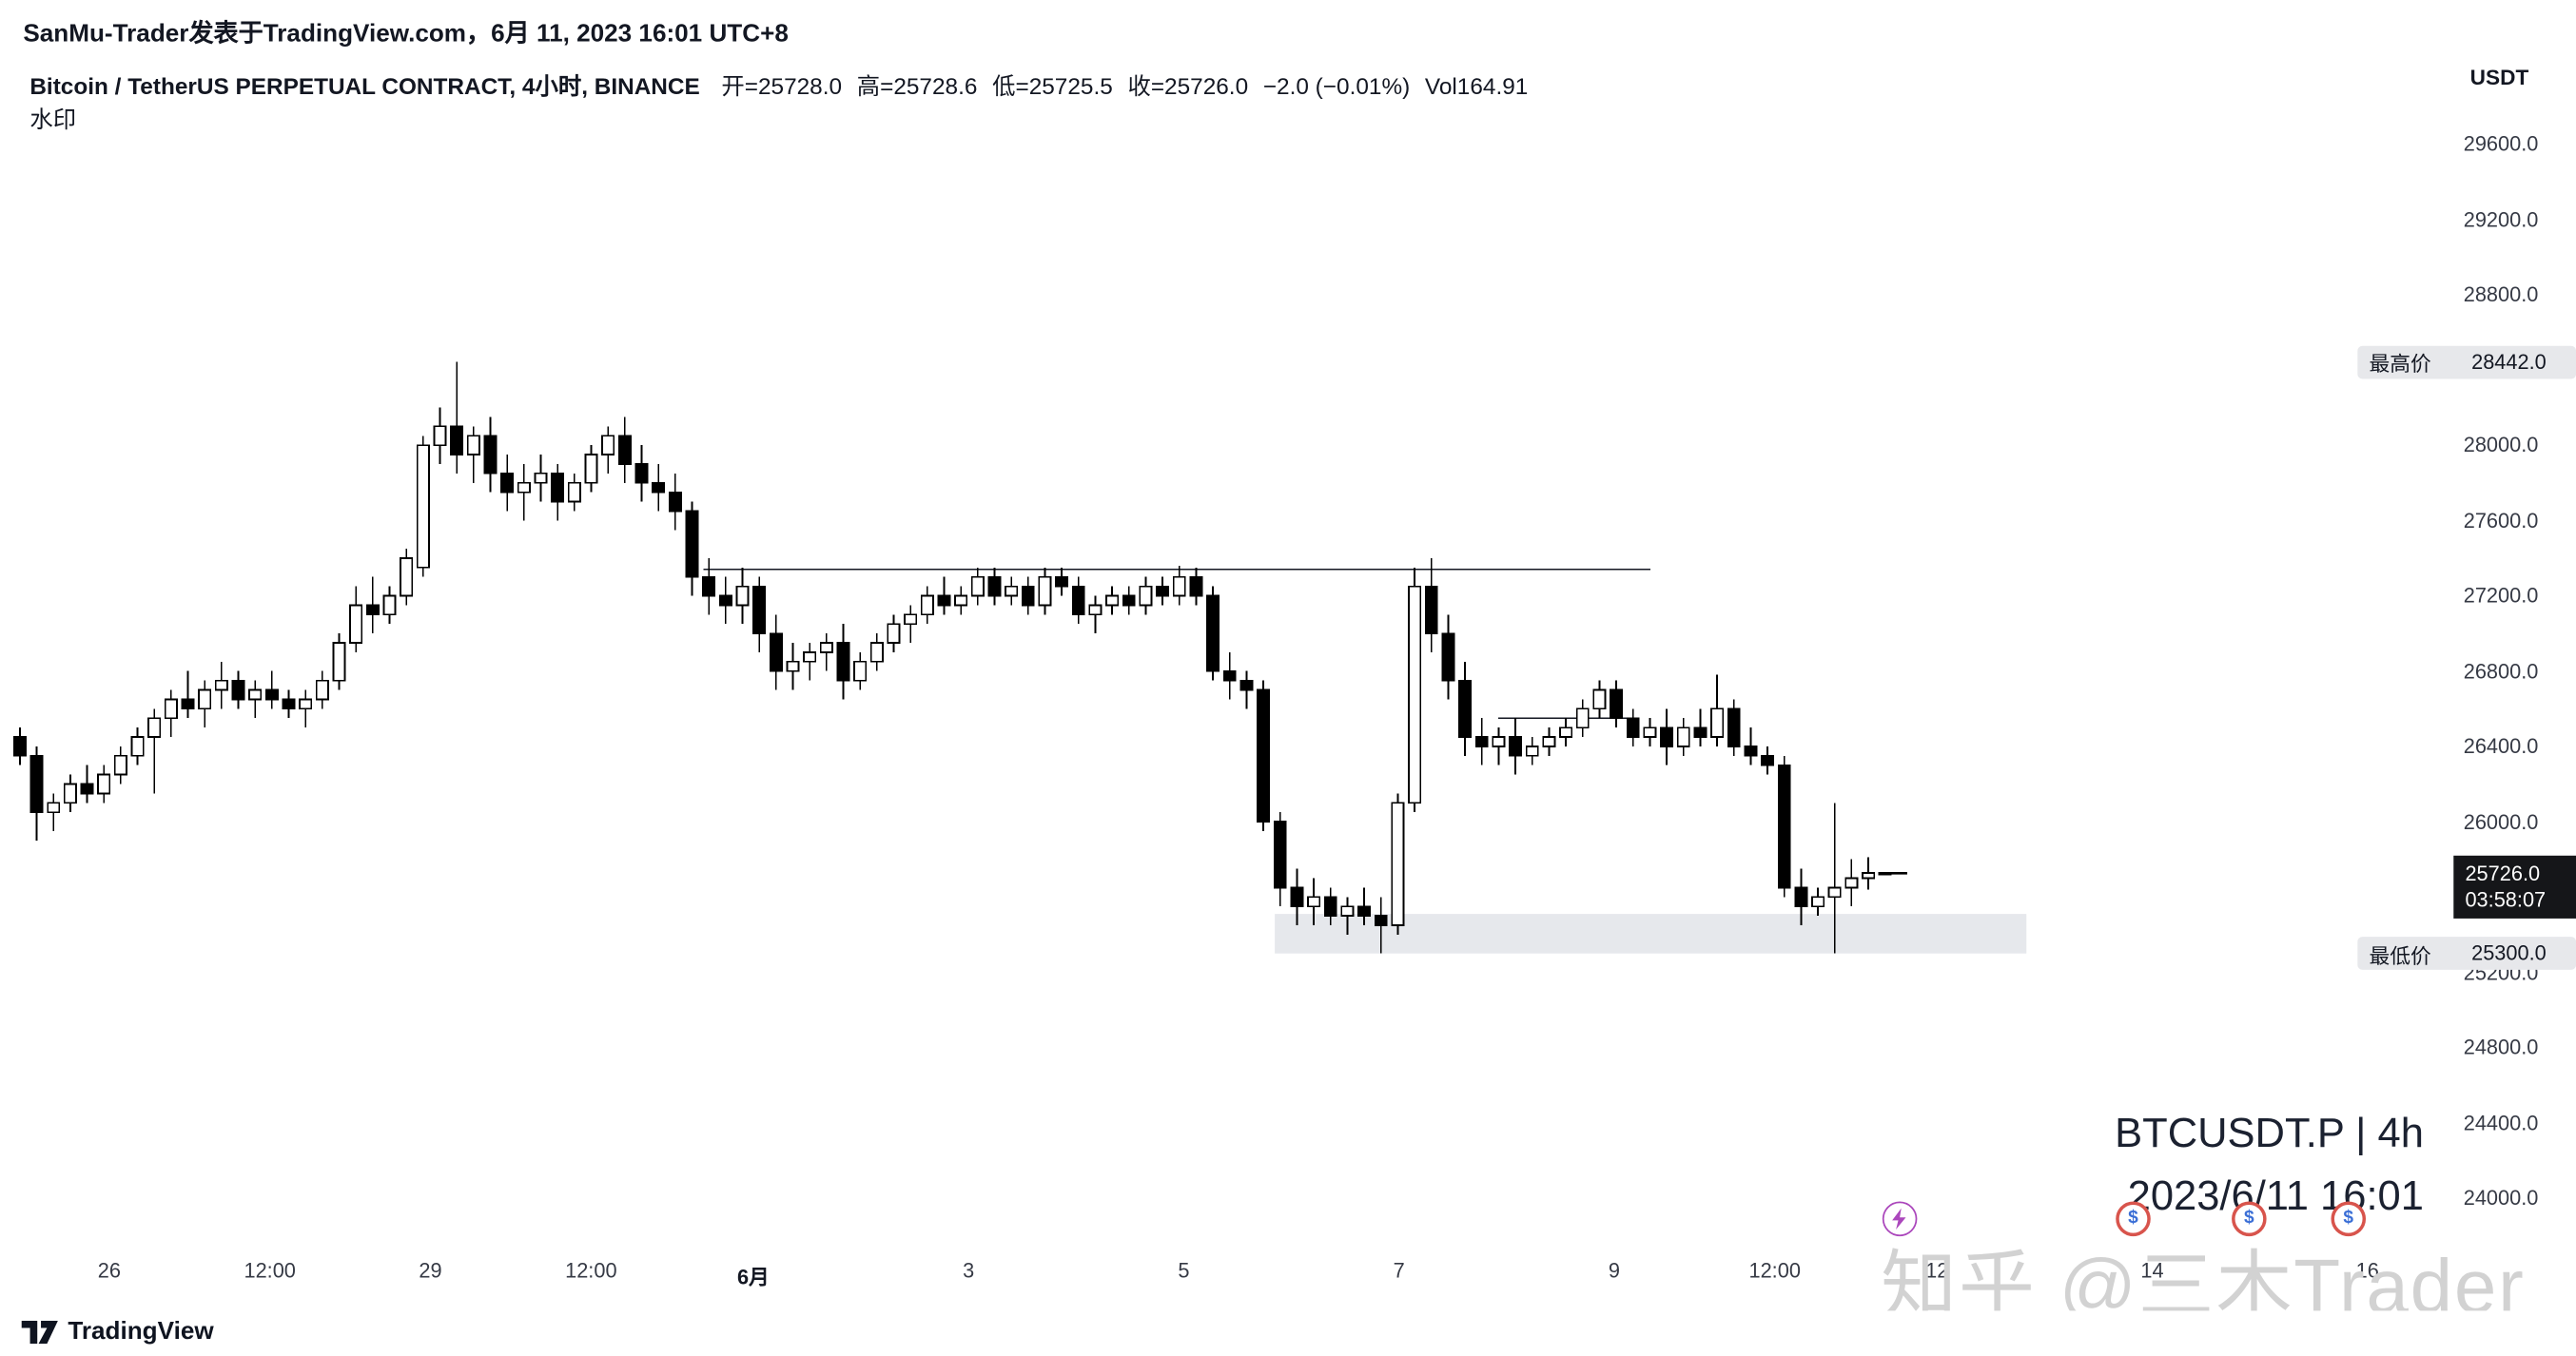 The width and height of the screenshot is (2576, 1356). Describe the element at coordinates (1053, 86) in the screenshot. I see `legend-low: 低=25725.5` at that location.